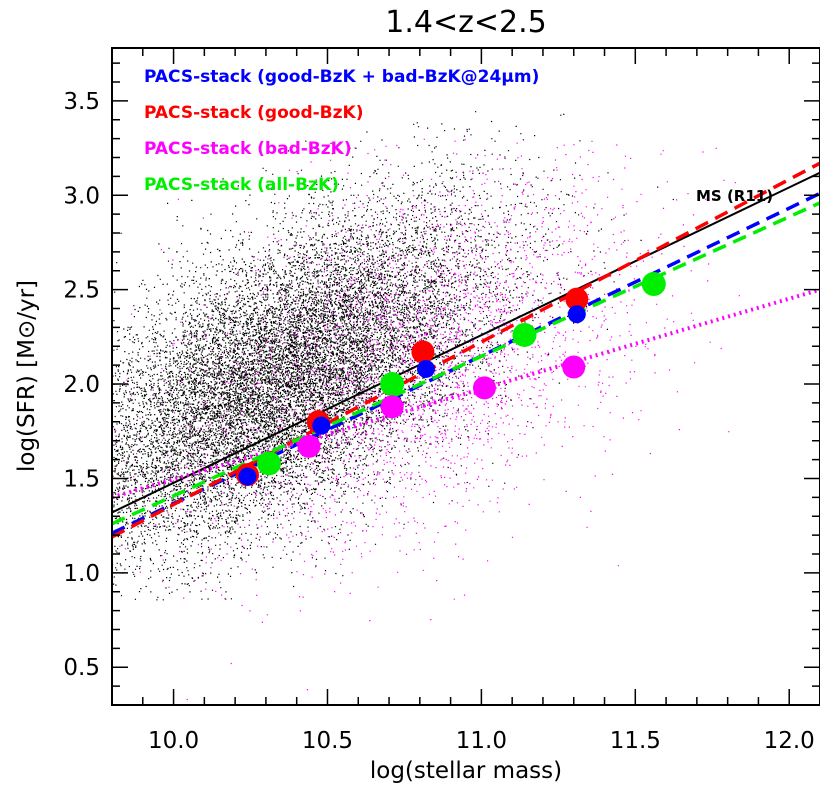 The image size is (820, 789). I want to click on legend-entry-0: PACS-stack (good-BzK + bad-BzK@24μm), so click(341, 77).